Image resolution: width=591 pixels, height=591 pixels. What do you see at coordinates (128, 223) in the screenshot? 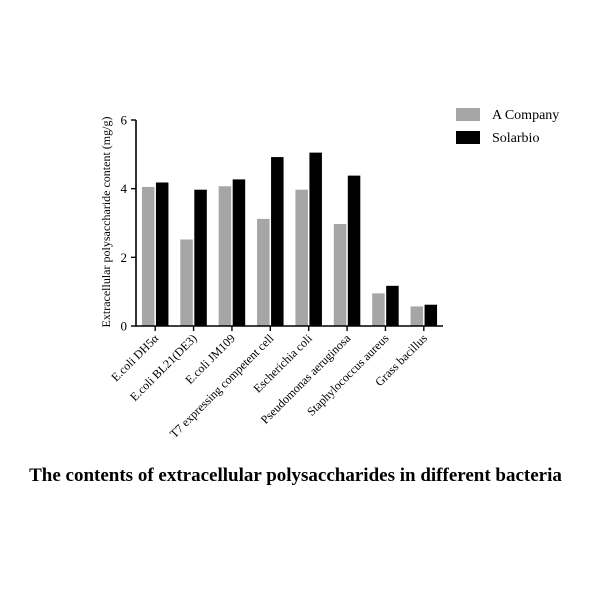
I see `y-ticks-group: 0 2 4 6` at bounding box center [128, 223].